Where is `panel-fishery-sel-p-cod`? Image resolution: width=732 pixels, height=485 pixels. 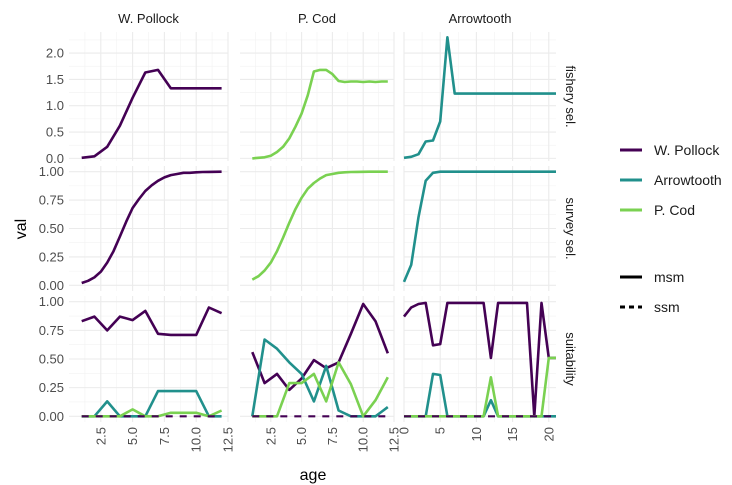
panel-fishery-sel-p-cod is located at coordinates (317, 96).